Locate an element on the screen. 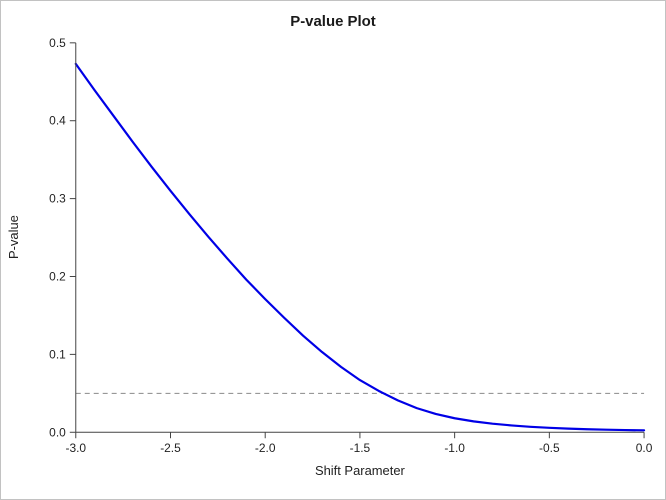  x-axis-label: Shift Parameter is located at coordinates (360, 470).